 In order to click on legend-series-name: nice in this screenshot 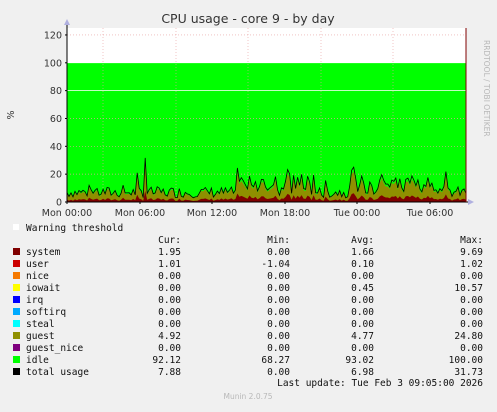, I will do `click(37, 276)`.